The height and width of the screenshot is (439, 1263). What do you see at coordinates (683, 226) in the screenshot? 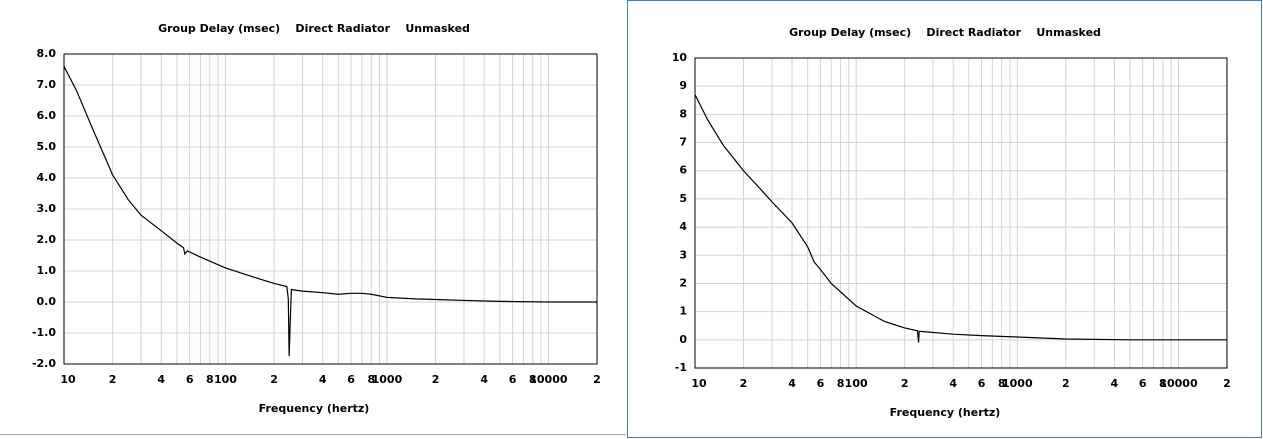
I see `y-tick-label: 4` at bounding box center [683, 226].